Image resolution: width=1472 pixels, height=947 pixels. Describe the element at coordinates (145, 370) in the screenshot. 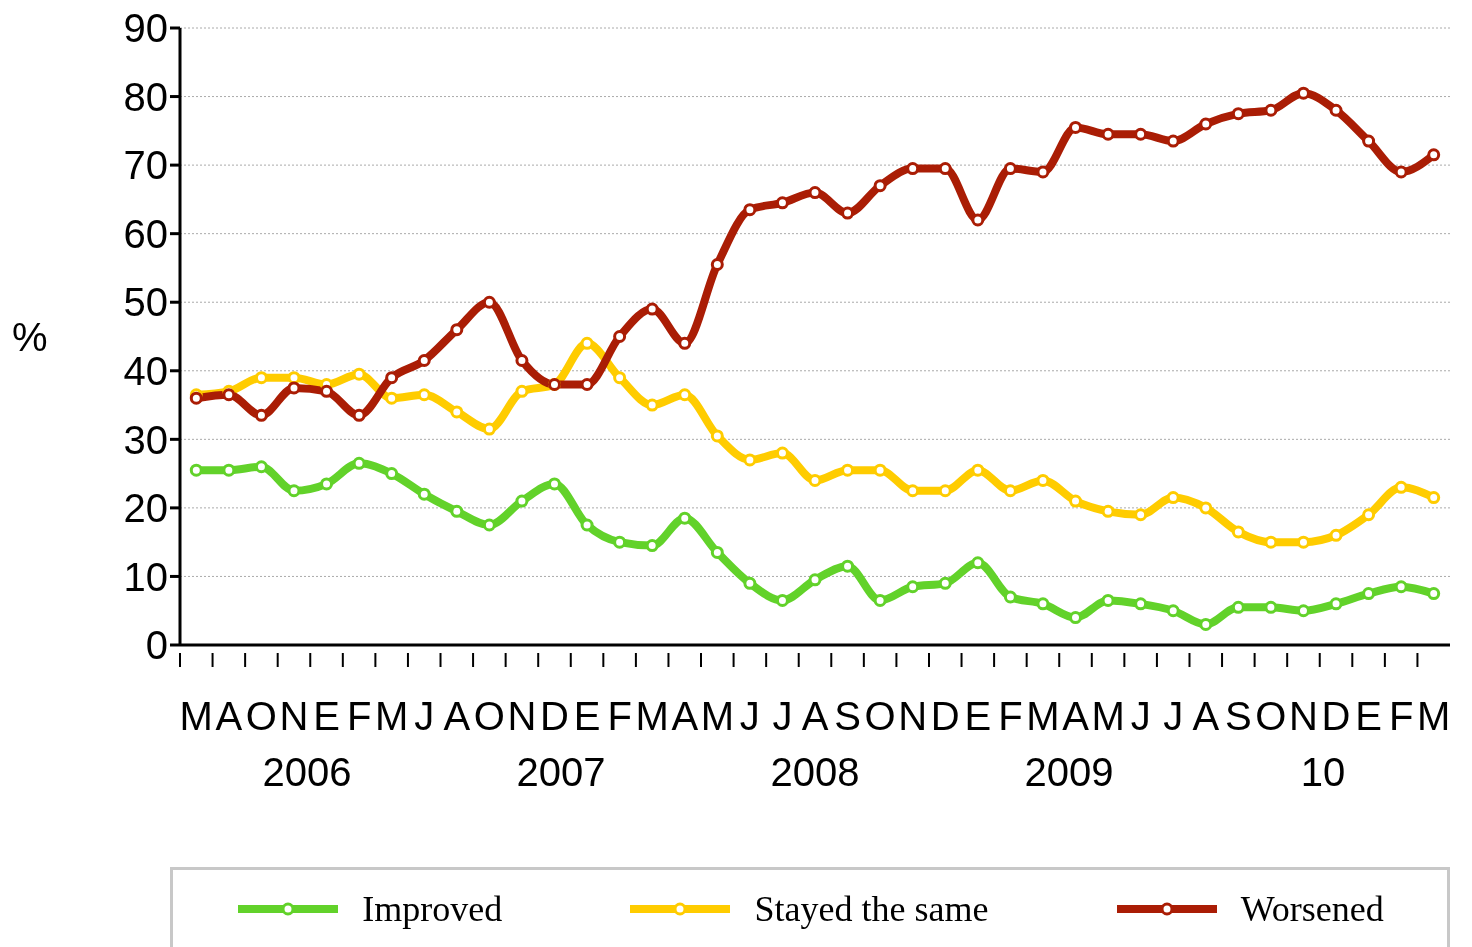

I see `y-tick-label: 40` at that location.